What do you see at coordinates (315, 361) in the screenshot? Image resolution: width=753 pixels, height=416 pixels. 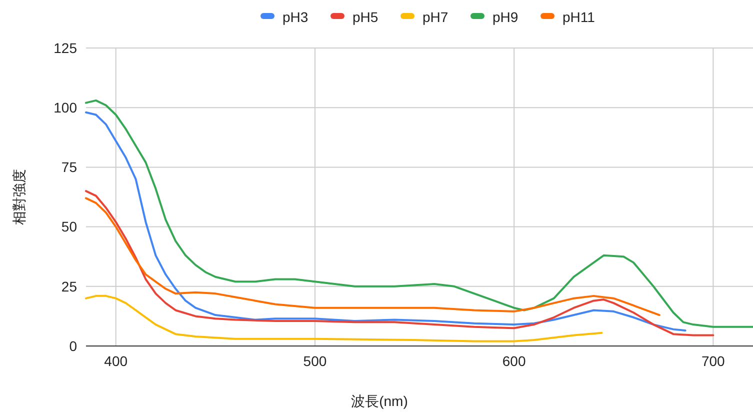 I see `x-tick-label: 500` at bounding box center [315, 361].